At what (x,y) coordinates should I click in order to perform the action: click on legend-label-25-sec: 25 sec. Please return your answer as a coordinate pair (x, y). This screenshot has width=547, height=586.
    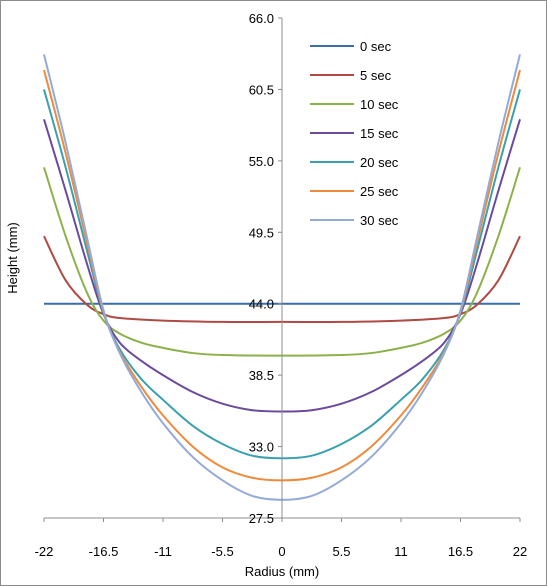
    Looking at the image, I should click on (379, 191).